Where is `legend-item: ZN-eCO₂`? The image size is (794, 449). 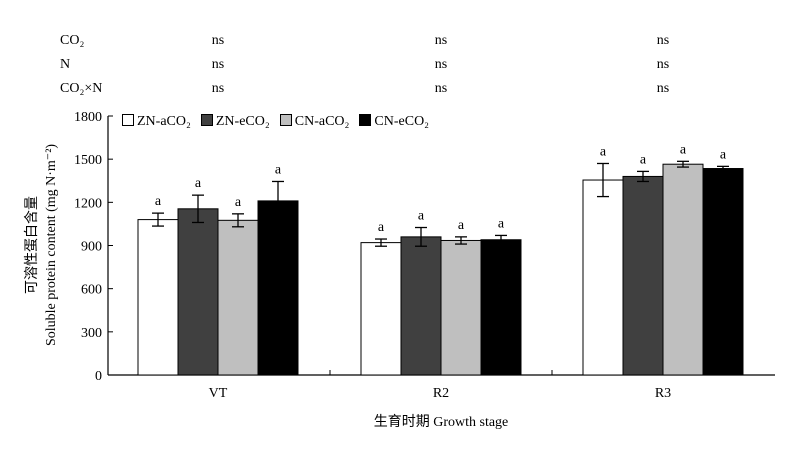
legend-item: ZN-eCO₂ is located at coordinates (235, 122).